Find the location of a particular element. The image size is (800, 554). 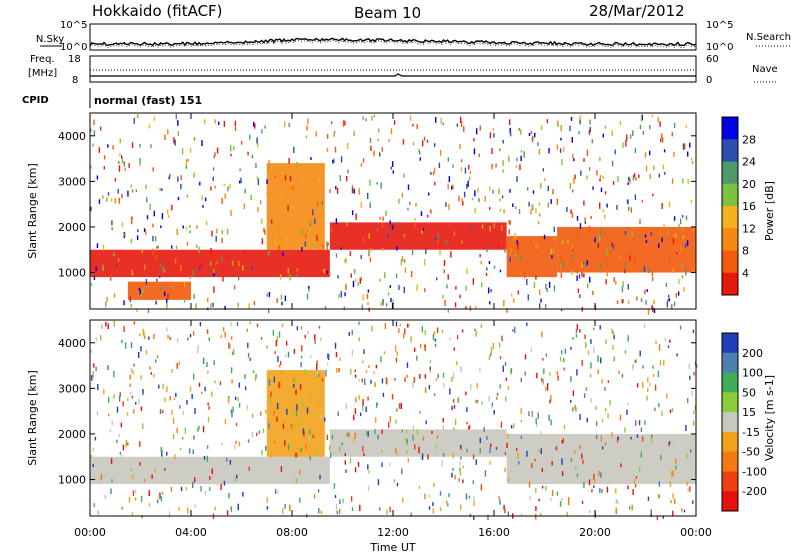

colorbar-tick-label: 200 is located at coordinates (752, 353).